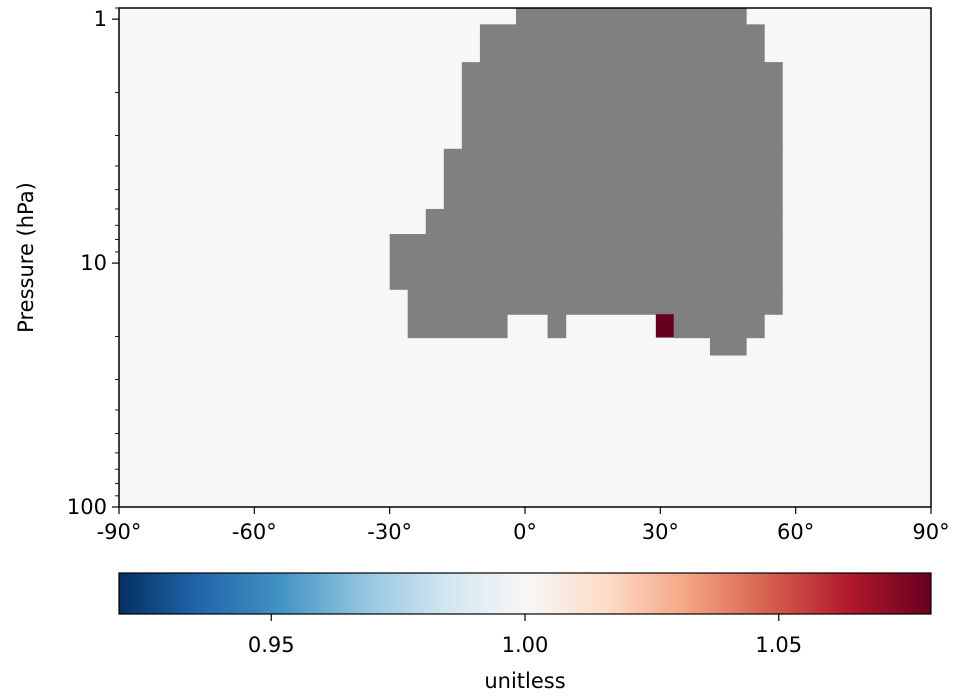 The height and width of the screenshot is (697, 955). I want to click on x-axis: -90° -60° -30° 0° 30° 60° 90°, so click(523, 525).